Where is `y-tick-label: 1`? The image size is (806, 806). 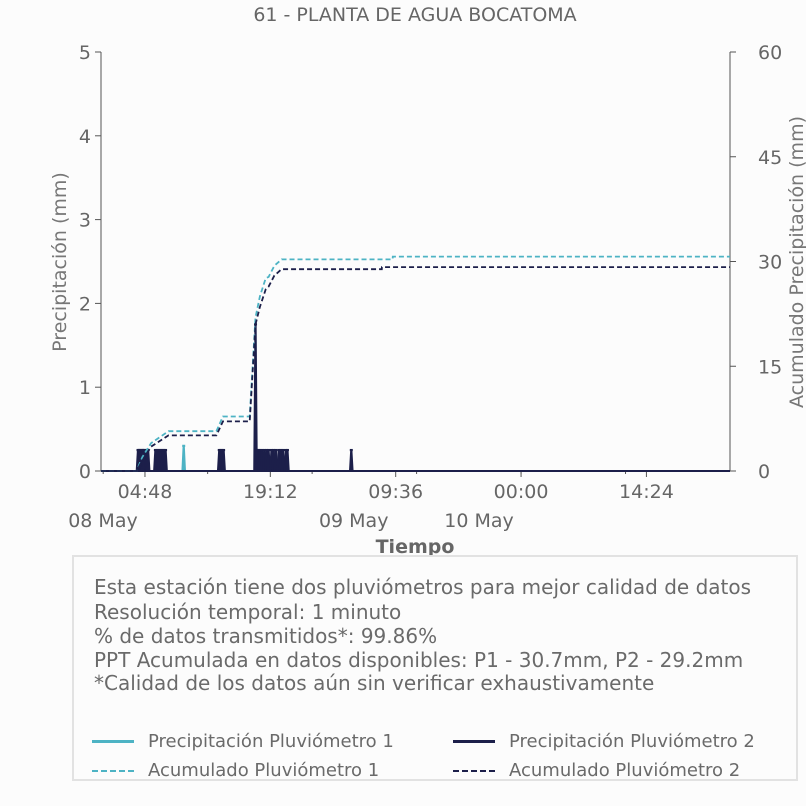 y-tick-label: 1 is located at coordinates (85, 388).